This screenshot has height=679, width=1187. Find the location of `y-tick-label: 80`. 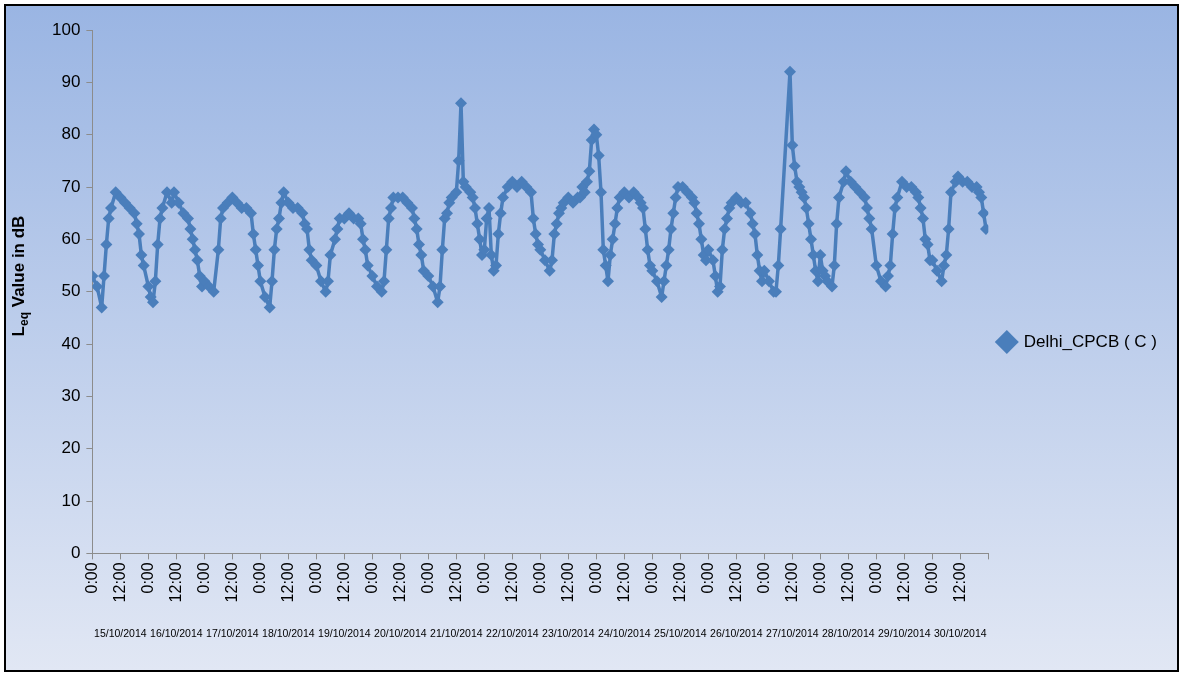

y-tick-label: 80 is located at coordinates (71, 134).